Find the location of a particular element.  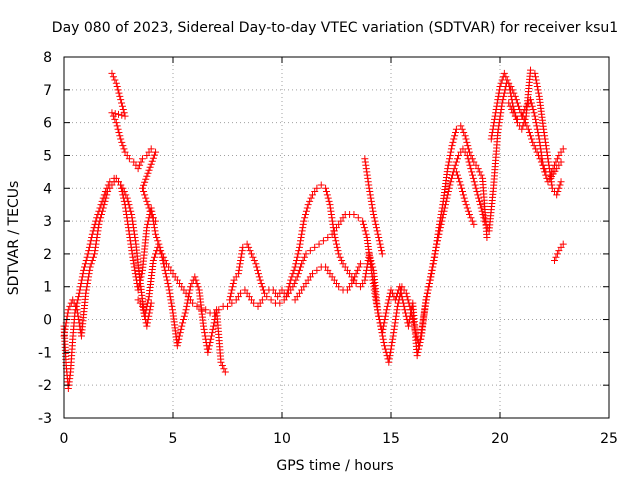

x-tick-label: 15 is located at coordinates (391, 439).